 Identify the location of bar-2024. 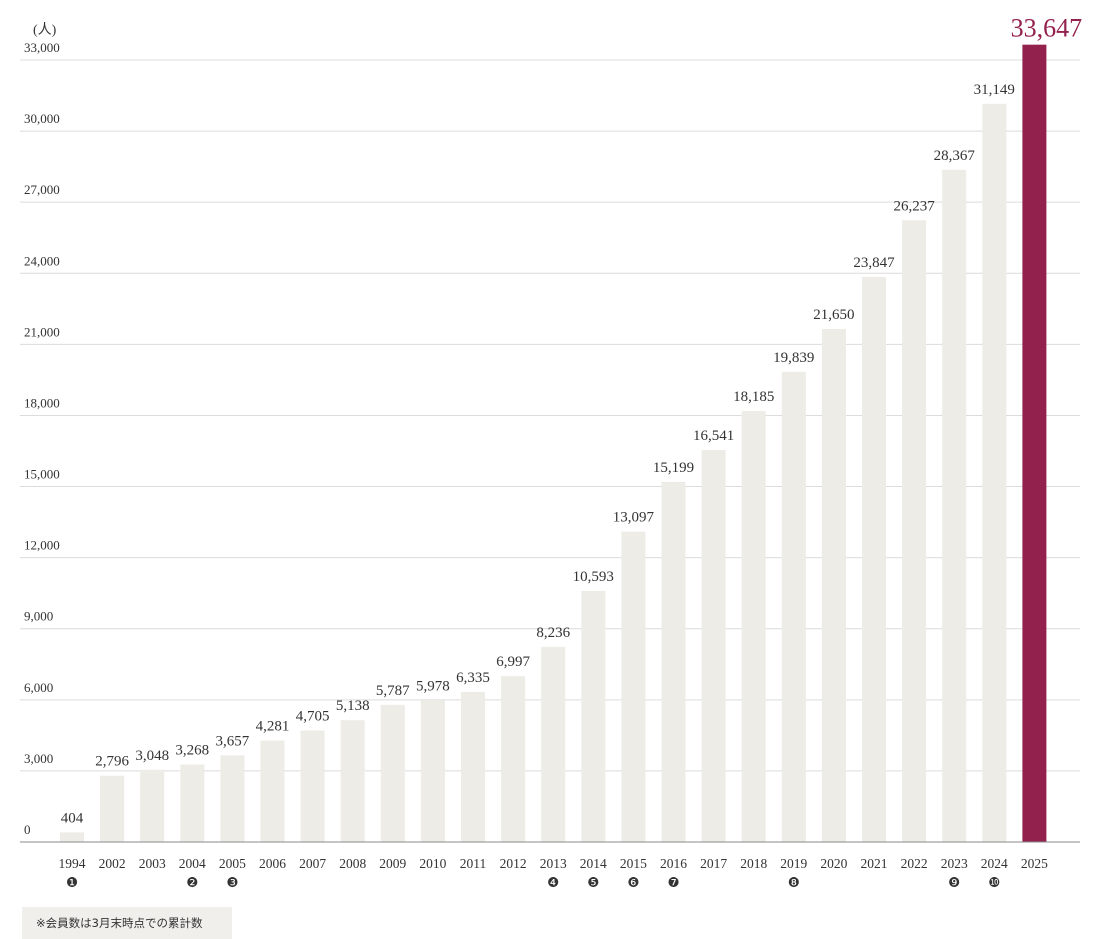
(994, 472).